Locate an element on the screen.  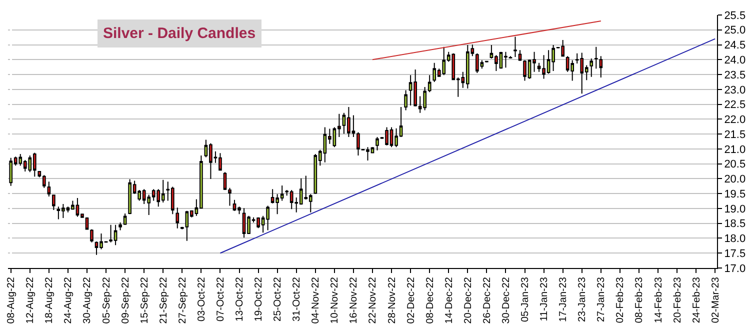
x-tick-label: 31-Oct-22 is located at coordinates (297, 299).